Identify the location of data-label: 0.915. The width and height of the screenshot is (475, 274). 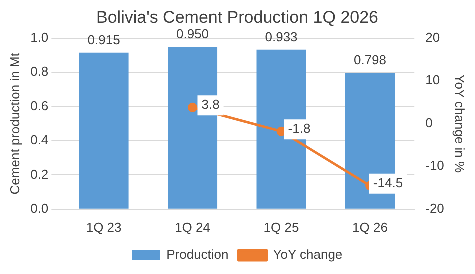
(104, 40).